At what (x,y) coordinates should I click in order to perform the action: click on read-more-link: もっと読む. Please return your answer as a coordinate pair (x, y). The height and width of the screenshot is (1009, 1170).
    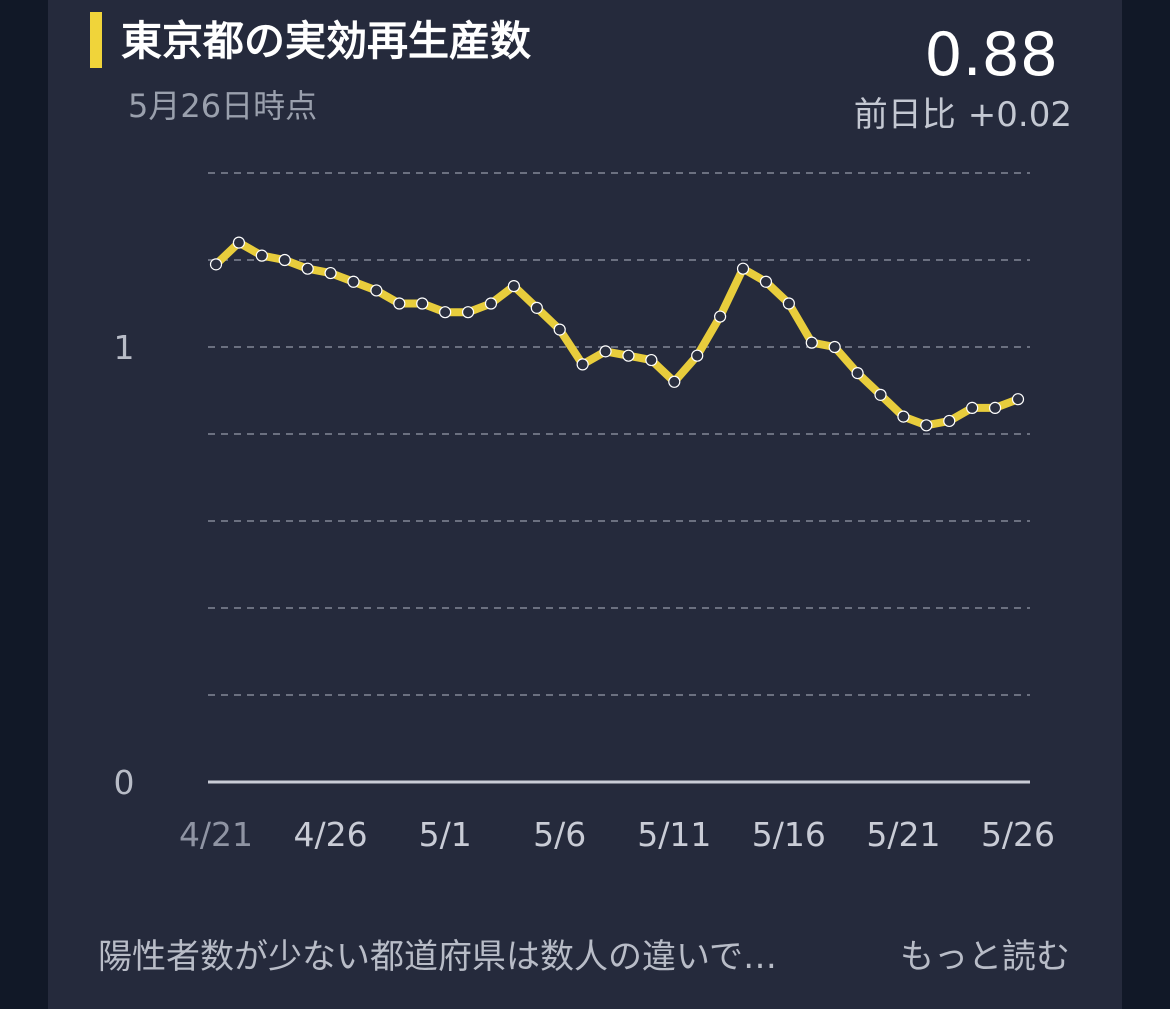
    Looking at the image, I should click on (985, 957).